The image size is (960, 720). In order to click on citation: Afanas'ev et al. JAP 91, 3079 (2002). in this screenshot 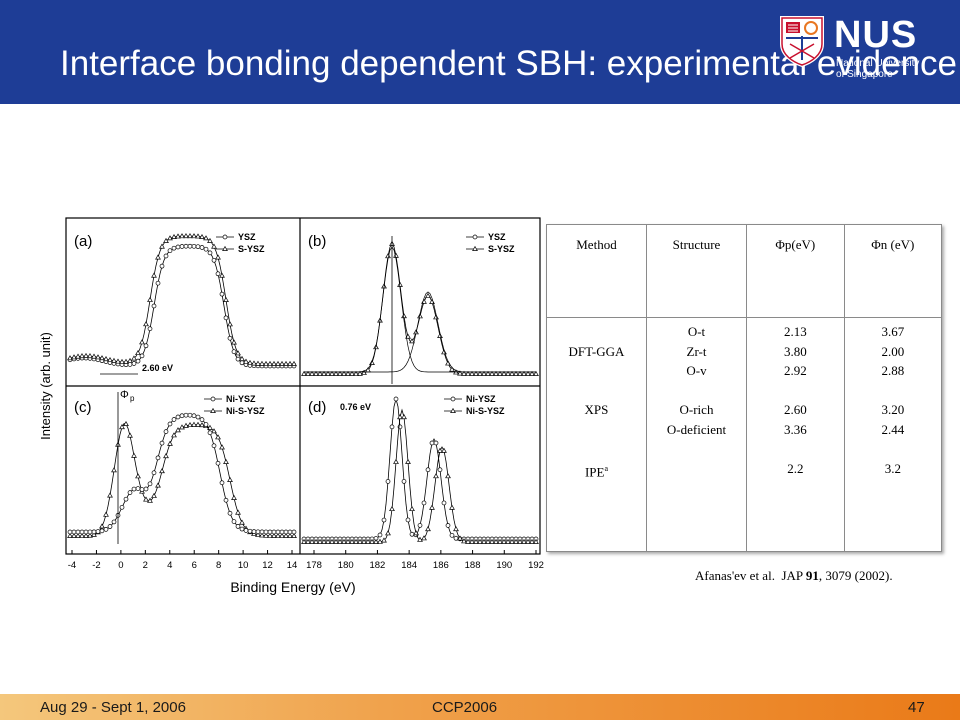, I will do `click(794, 576)`.